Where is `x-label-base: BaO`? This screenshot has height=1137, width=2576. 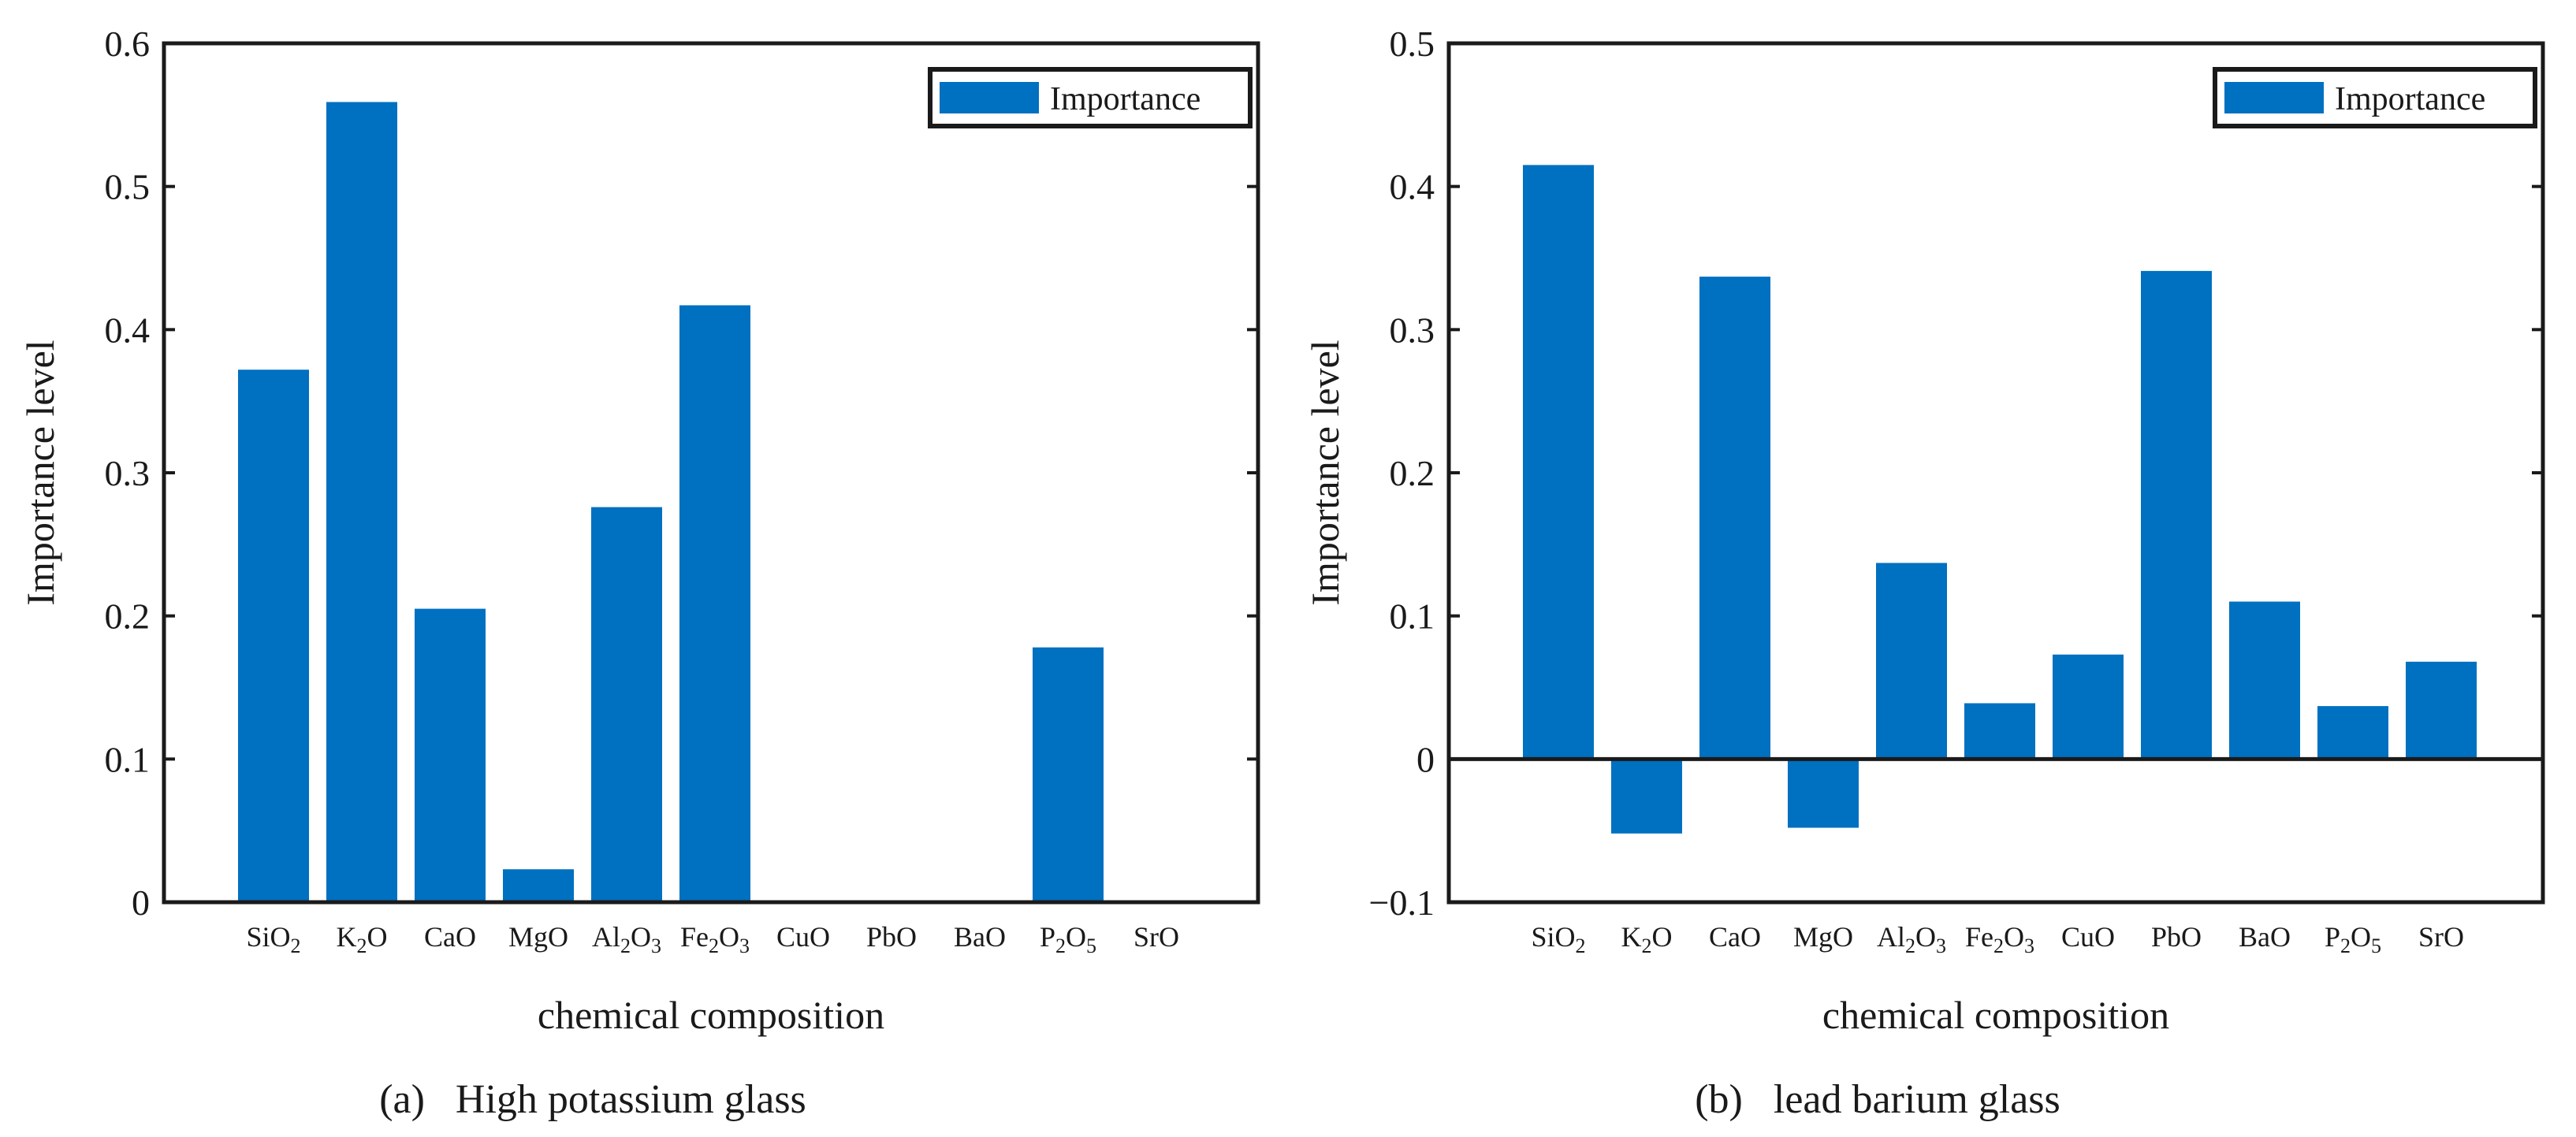 x-label-base: BaO is located at coordinates (2265, 937).